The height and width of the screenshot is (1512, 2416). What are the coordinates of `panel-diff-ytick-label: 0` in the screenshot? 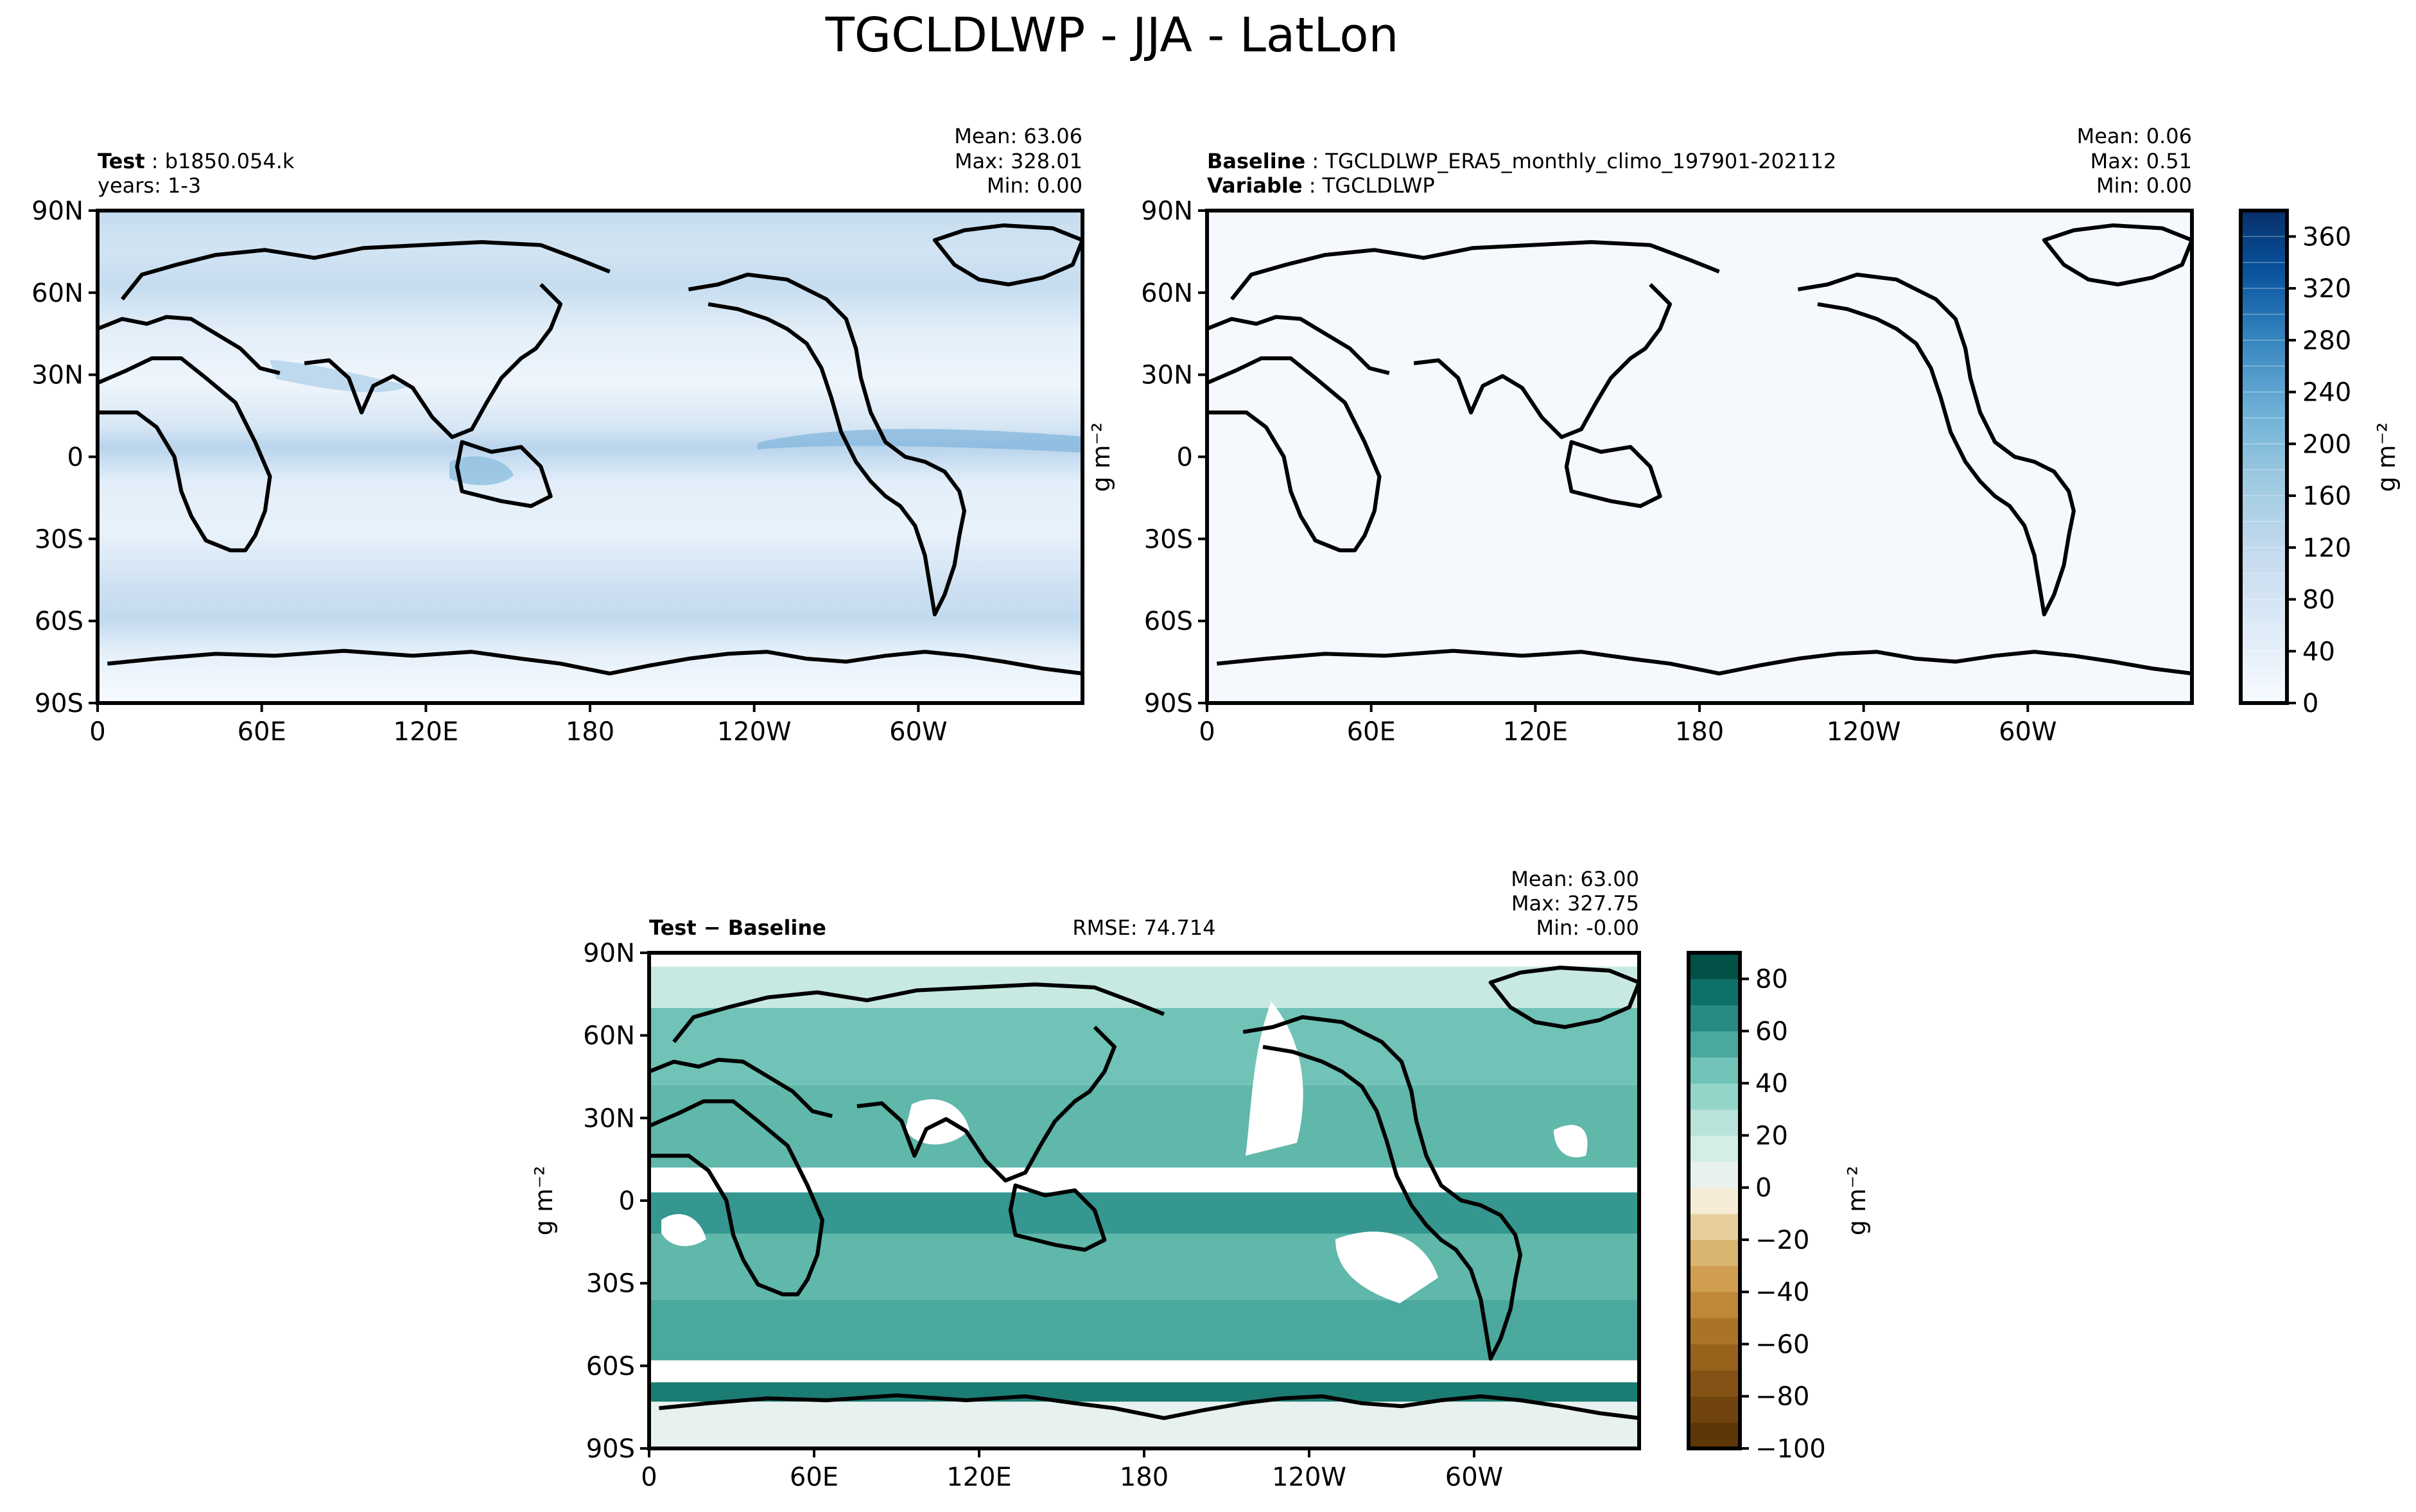 It's located at (627, 1201).